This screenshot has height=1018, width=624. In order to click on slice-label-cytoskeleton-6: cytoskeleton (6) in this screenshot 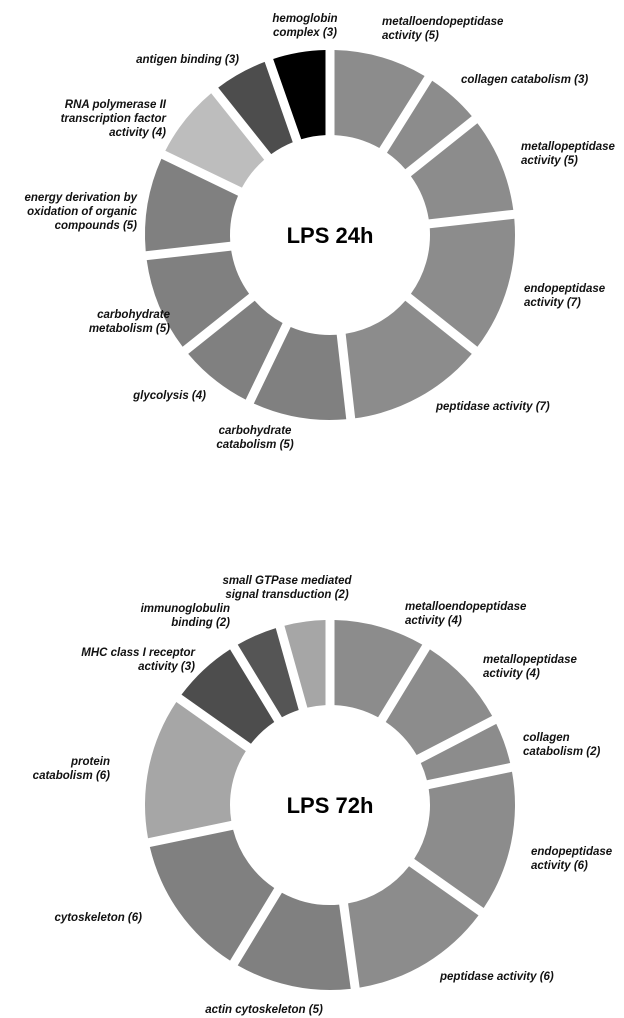, I will do `click(98, 918)`.